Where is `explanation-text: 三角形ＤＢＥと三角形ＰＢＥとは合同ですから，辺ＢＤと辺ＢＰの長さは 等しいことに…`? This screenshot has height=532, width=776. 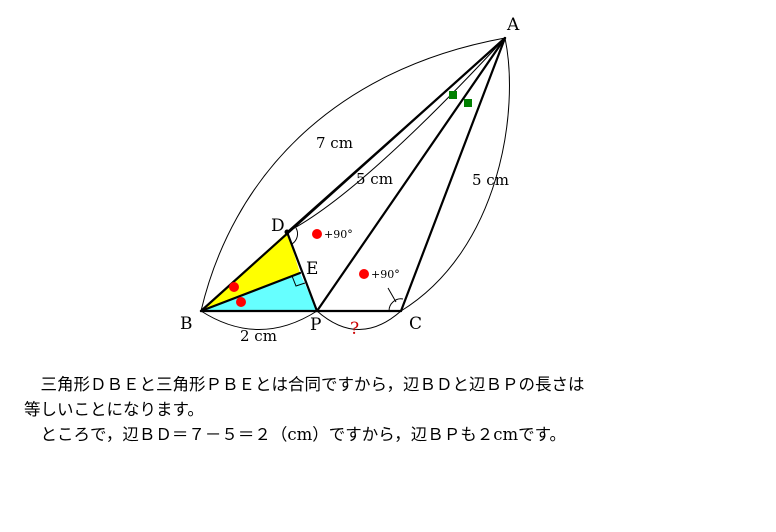 explanation-text: 三角形ＤＢＥと三角形ＰＢＥとは合同ですから，辺ＢＤと辺ＢＰの長さは 等しいことに… is located at coordinates (389, 409).